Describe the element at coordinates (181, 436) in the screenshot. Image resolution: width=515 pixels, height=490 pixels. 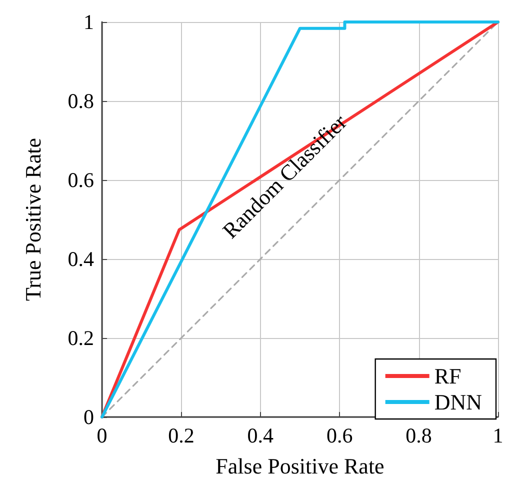
I see `x-tick-label: 0.2` at that location.